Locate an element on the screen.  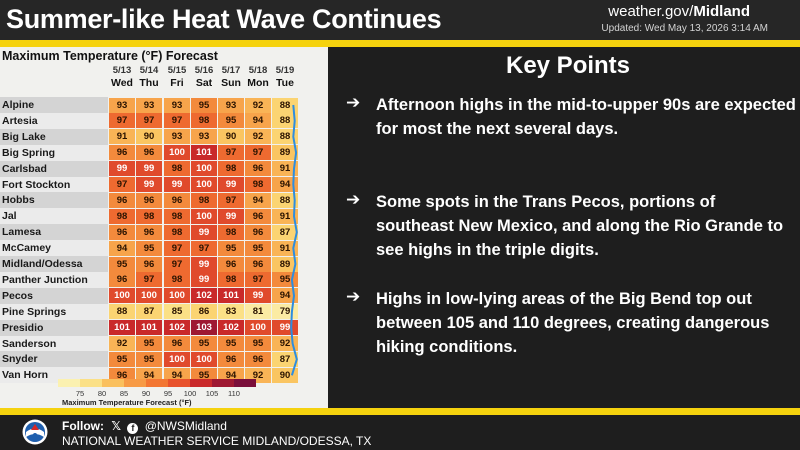
temperature-cell: 103 is located at coordinates (204, 328).